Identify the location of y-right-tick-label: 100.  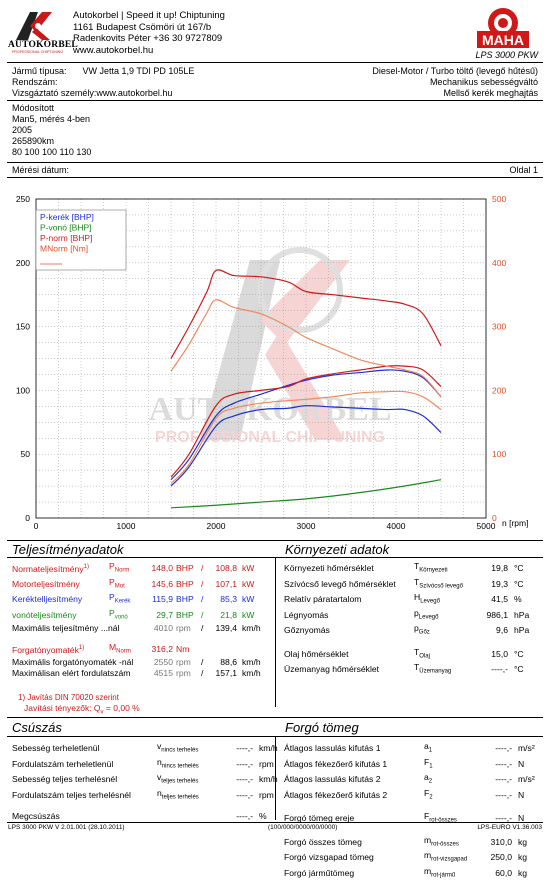
(499, 454).